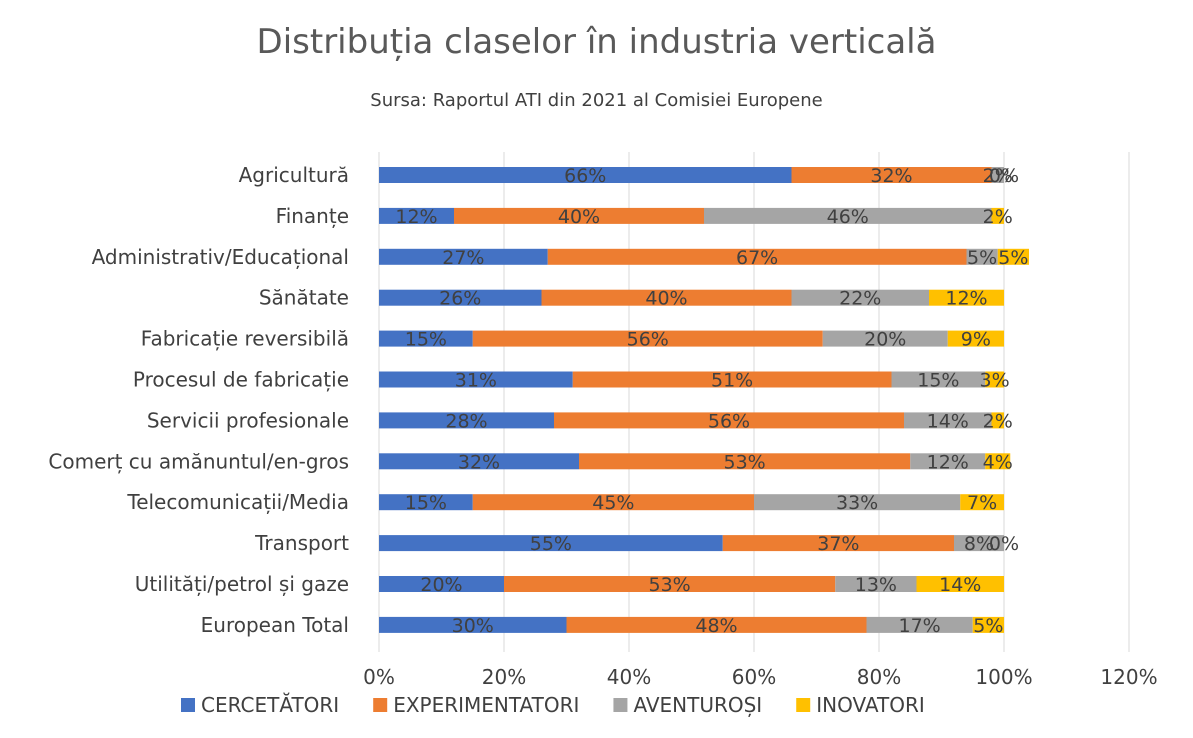 This screenshot has width=1193, height=738. I want to click on bar-inovatori-sanatate, so click(966, 297).